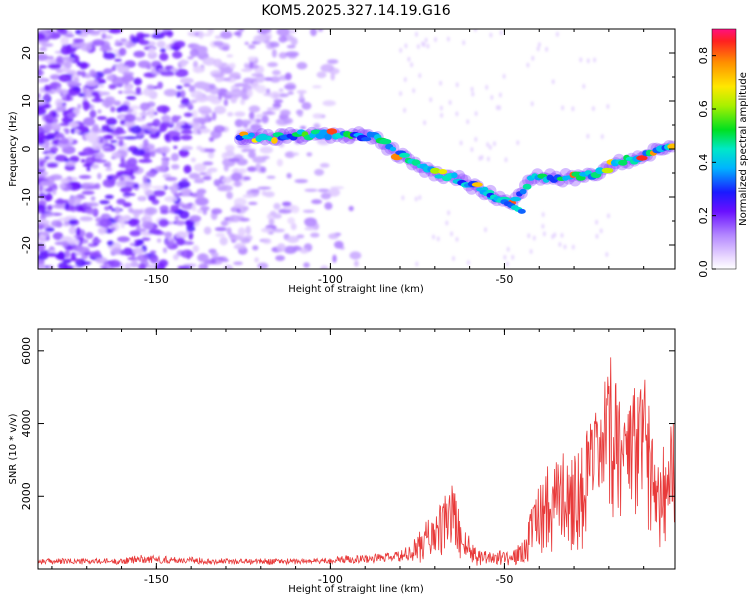  I want to click on spectrogram-ytick-label: 20, so click(26, 53).